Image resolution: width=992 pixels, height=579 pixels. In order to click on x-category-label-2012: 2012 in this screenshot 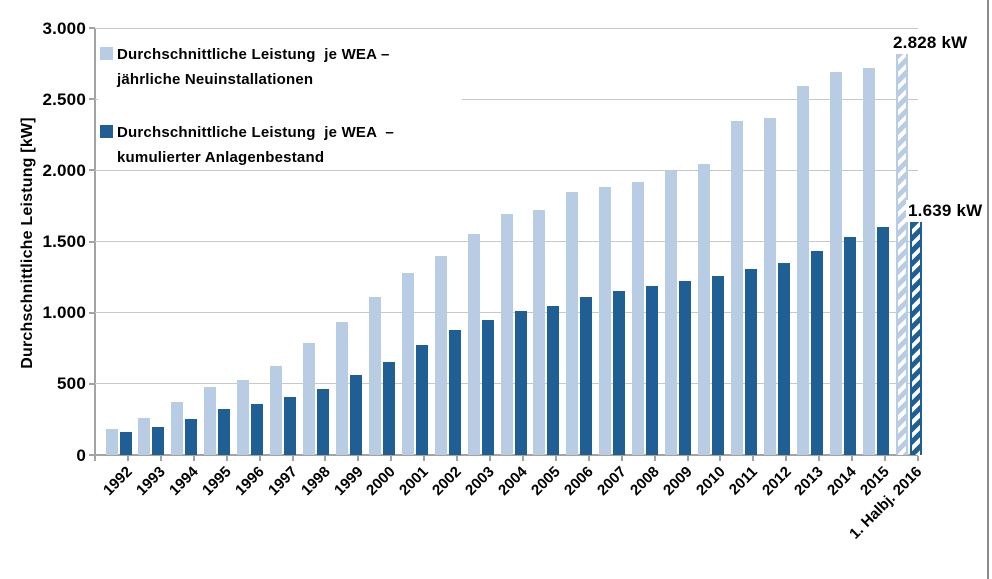, I will do `click(776, 481)`.